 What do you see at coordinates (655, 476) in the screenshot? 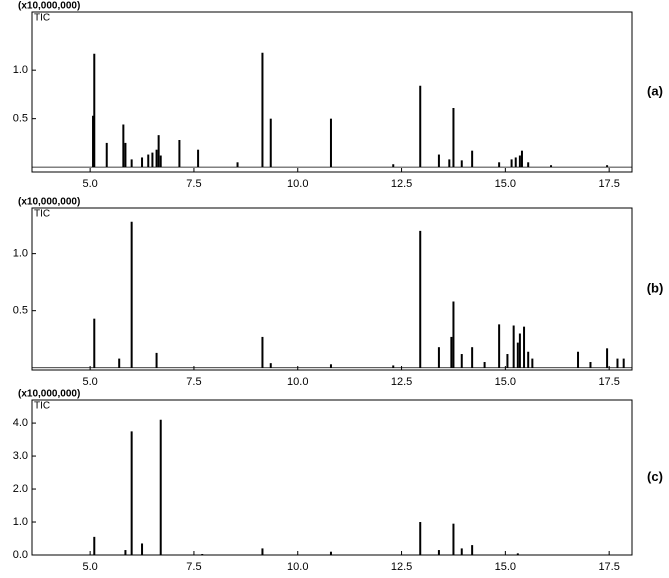
I see `panel-label: (c)` at bounding box center [655, 476].